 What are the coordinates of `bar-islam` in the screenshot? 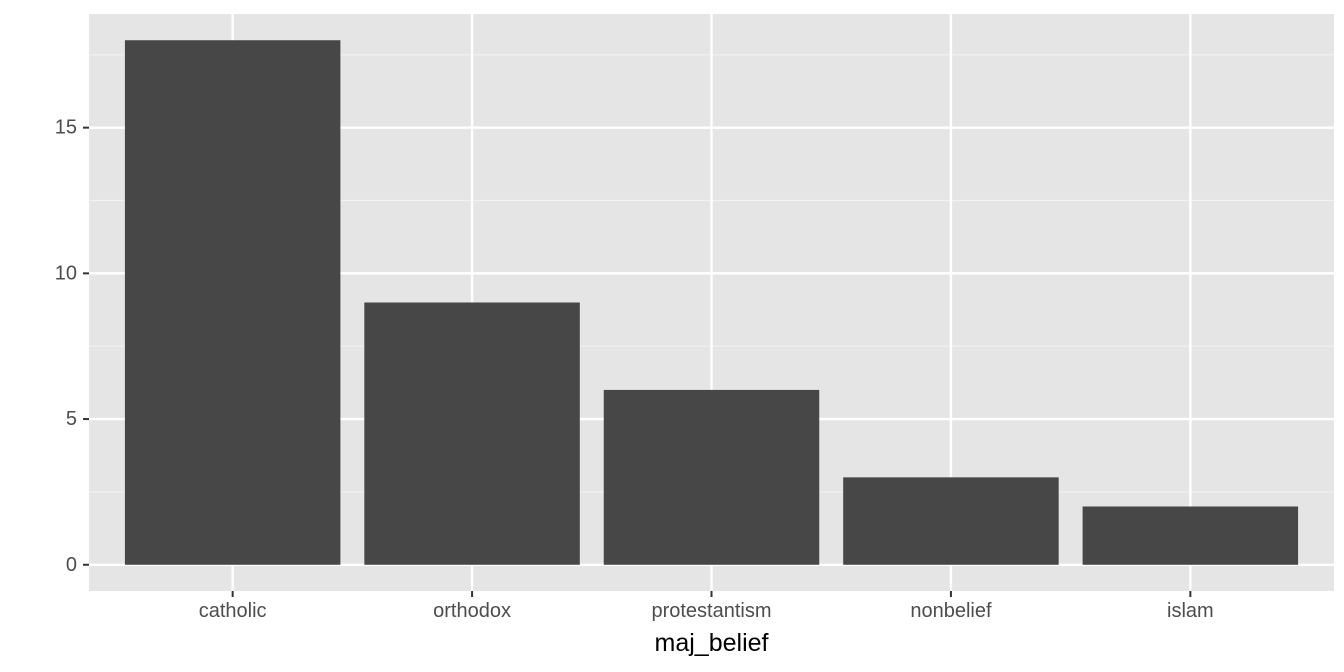 It's located at (1190, 535).